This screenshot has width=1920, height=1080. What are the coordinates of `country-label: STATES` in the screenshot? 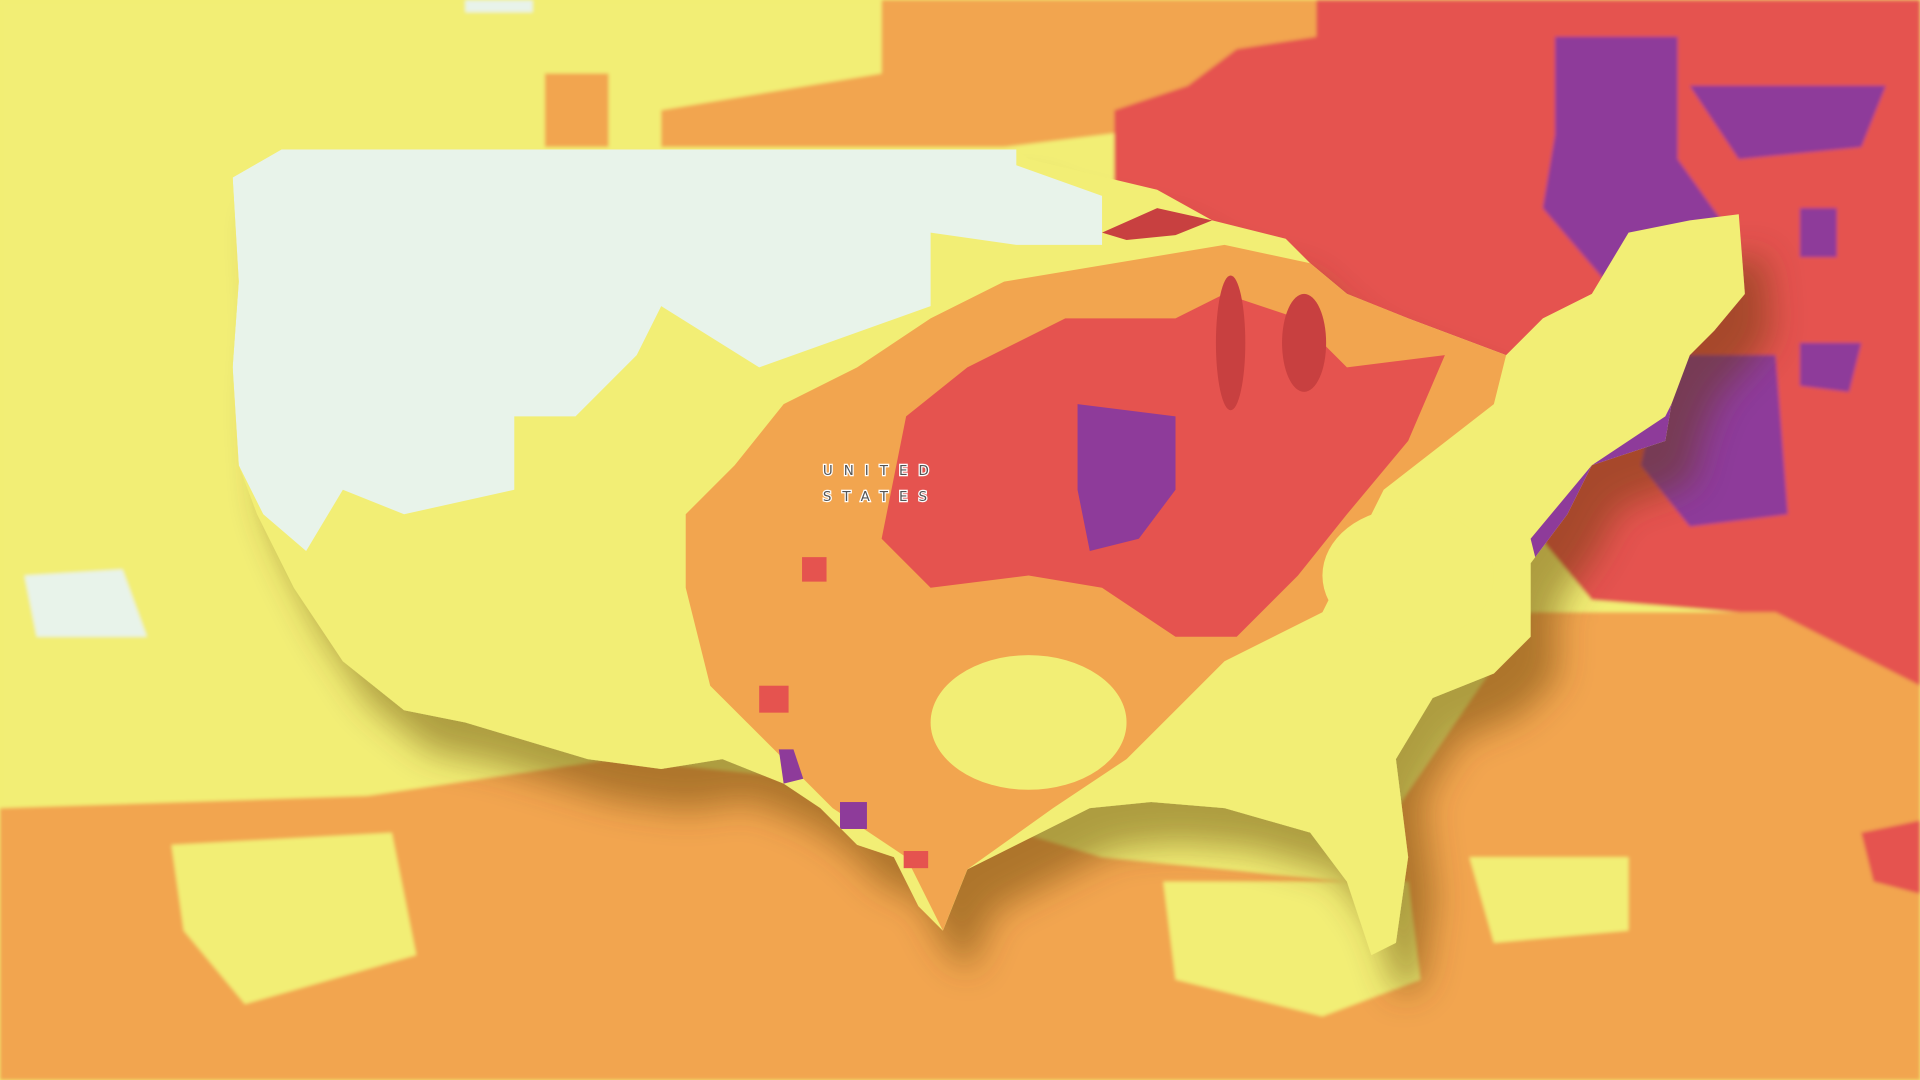 It's located at (880, 497).